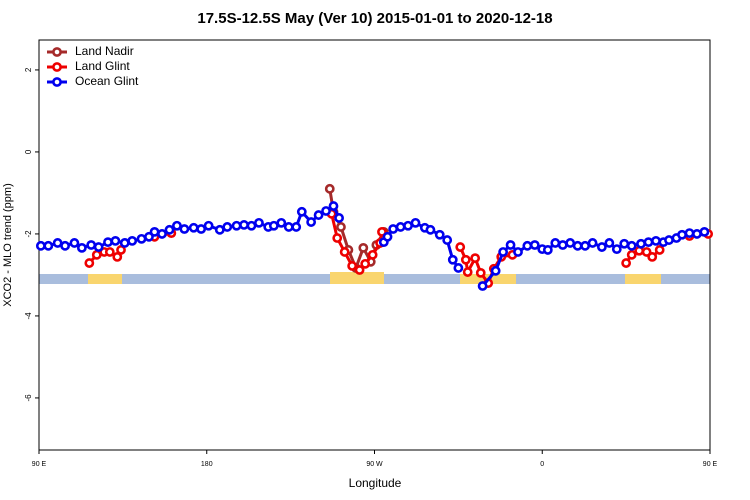  What do you see at coordinates (542, 464) in the screenshot?
I see `x-tick-label: 0` at bounding box center [542, 464].